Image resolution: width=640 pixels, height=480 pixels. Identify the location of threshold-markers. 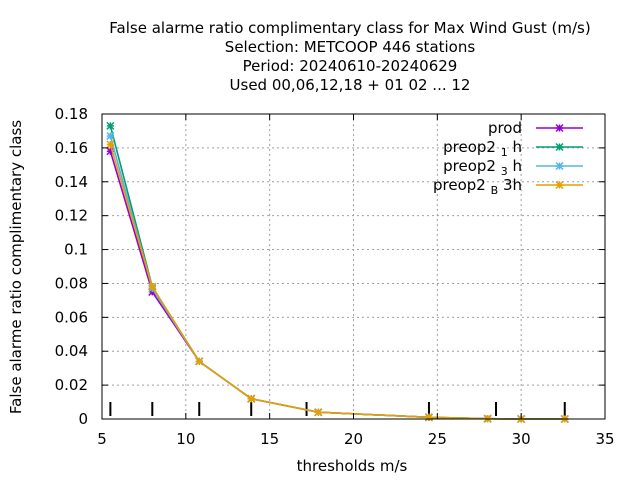
(337, 409).